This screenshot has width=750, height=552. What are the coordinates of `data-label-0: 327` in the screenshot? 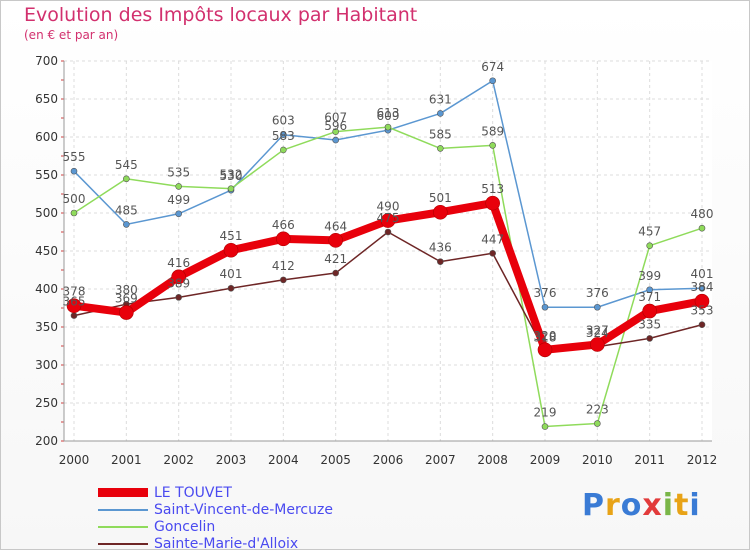 It's located at (597, 330).